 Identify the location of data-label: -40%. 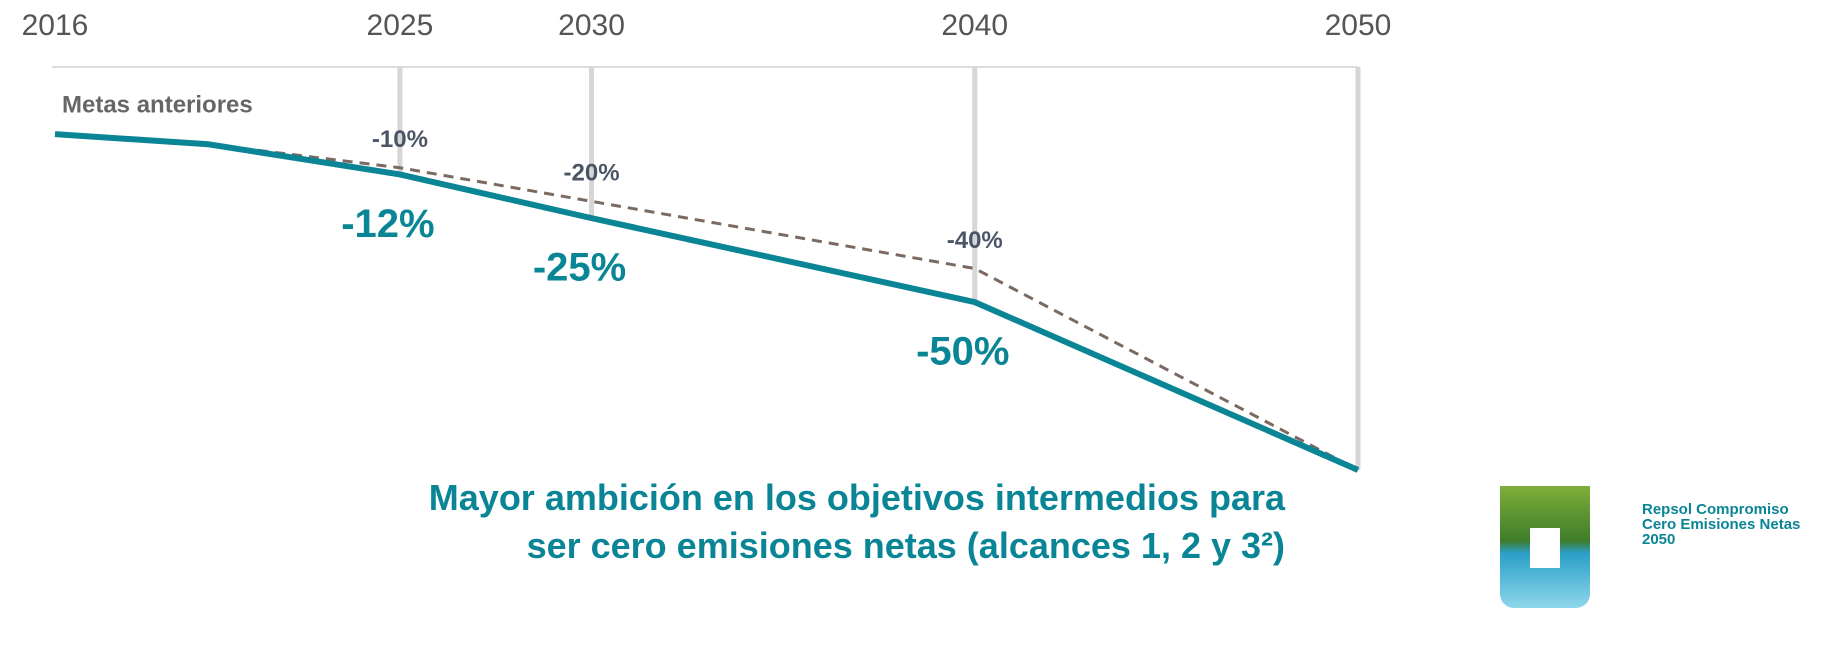
(975, 240).